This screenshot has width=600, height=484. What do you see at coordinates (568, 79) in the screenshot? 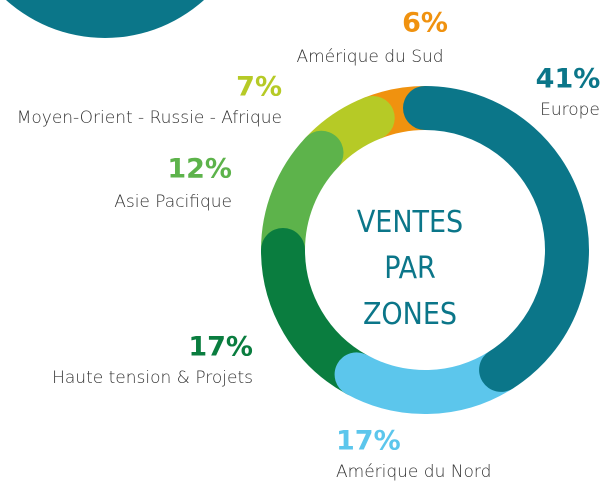
I see `value-label: 41%` at bounding box center [568, 79].